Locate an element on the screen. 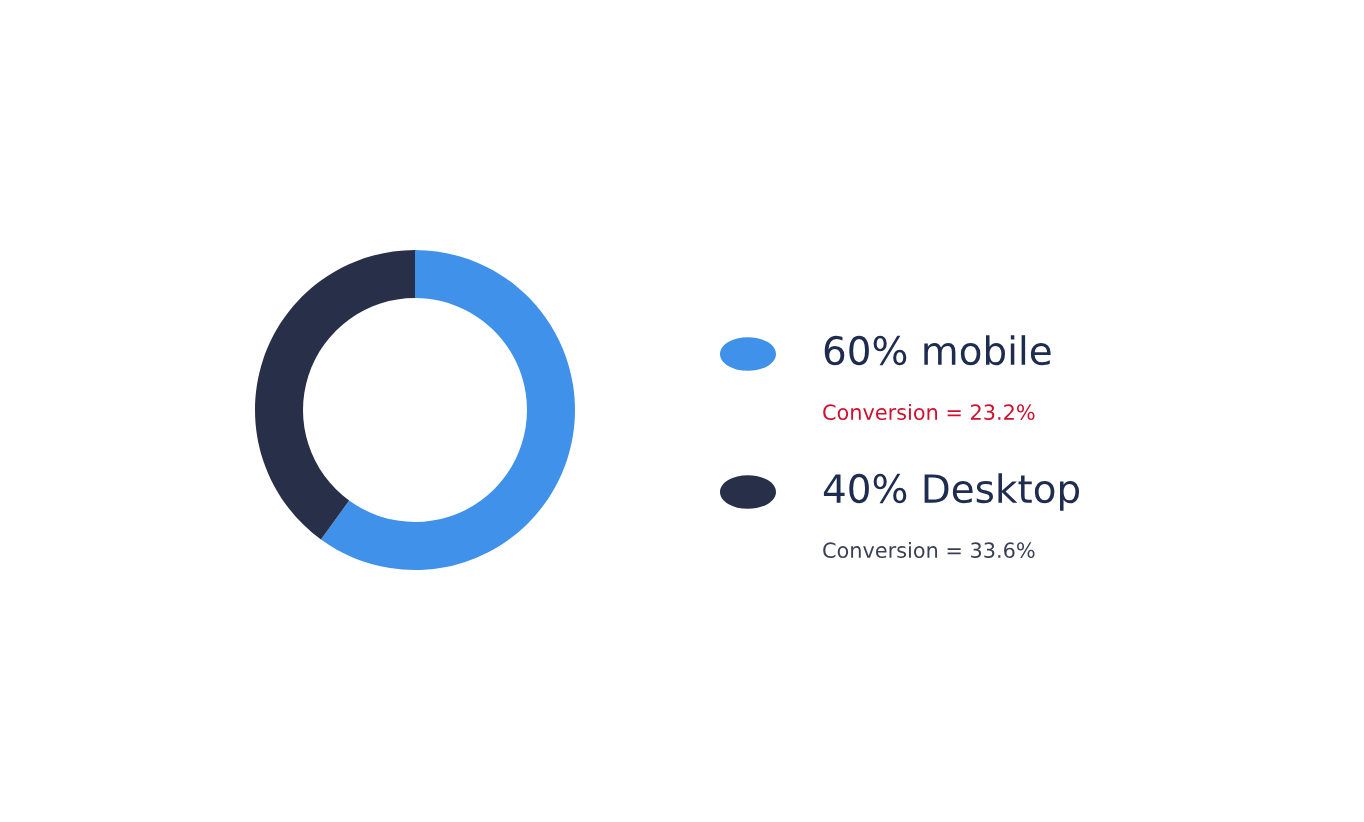  legend-label: 60% mobile is located at coordinates (937, 350).